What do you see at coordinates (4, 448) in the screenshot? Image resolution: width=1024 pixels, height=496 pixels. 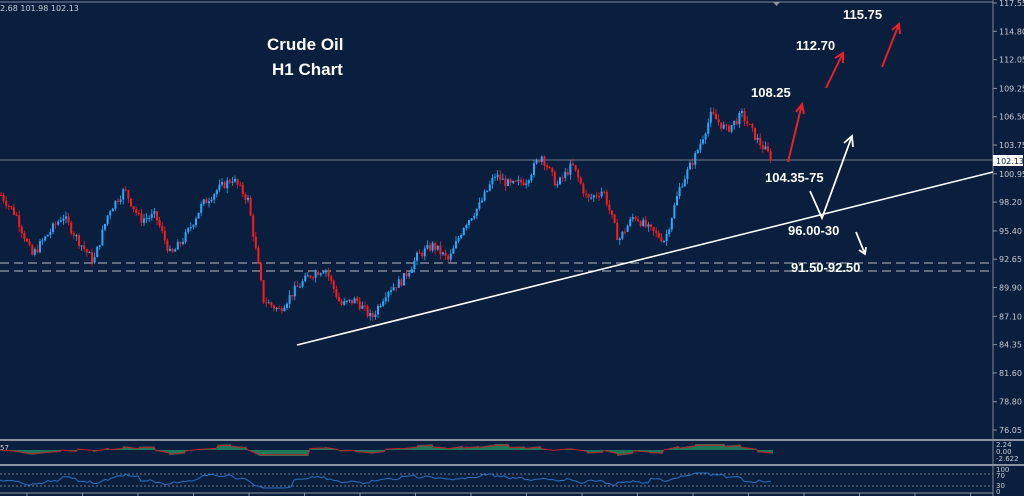 I see `macd-label: 57` at bounding box center [4, 448].